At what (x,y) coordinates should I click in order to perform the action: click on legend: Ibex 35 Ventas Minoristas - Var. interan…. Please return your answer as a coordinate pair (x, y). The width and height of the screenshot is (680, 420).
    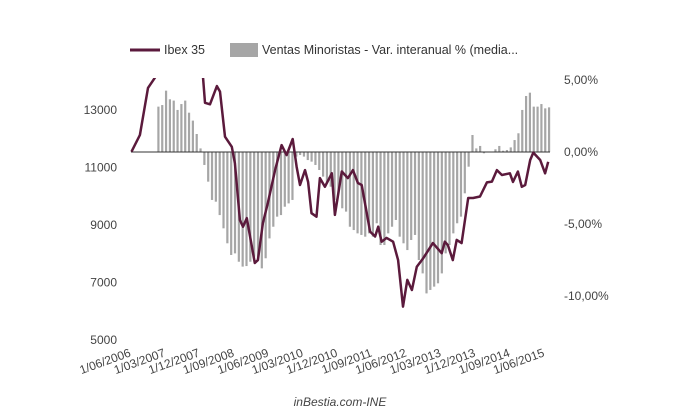
    Looking at the image, I should click on (324, 50).